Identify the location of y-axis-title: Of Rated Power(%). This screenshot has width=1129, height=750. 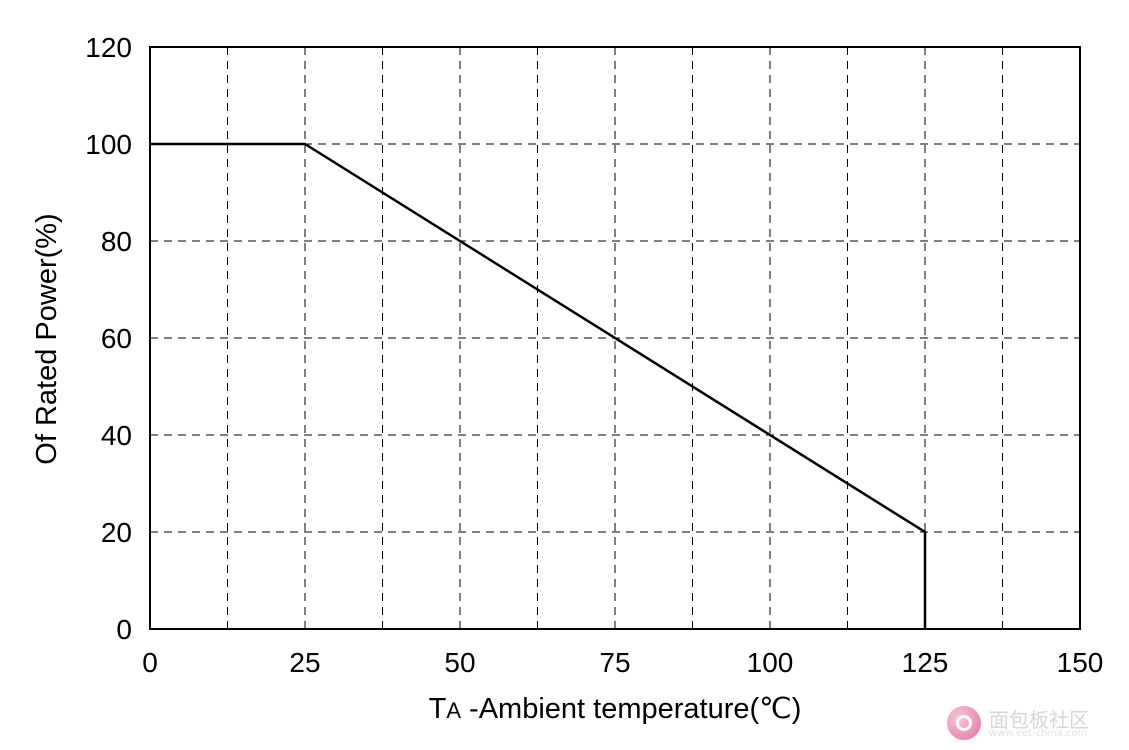
(47, 338).